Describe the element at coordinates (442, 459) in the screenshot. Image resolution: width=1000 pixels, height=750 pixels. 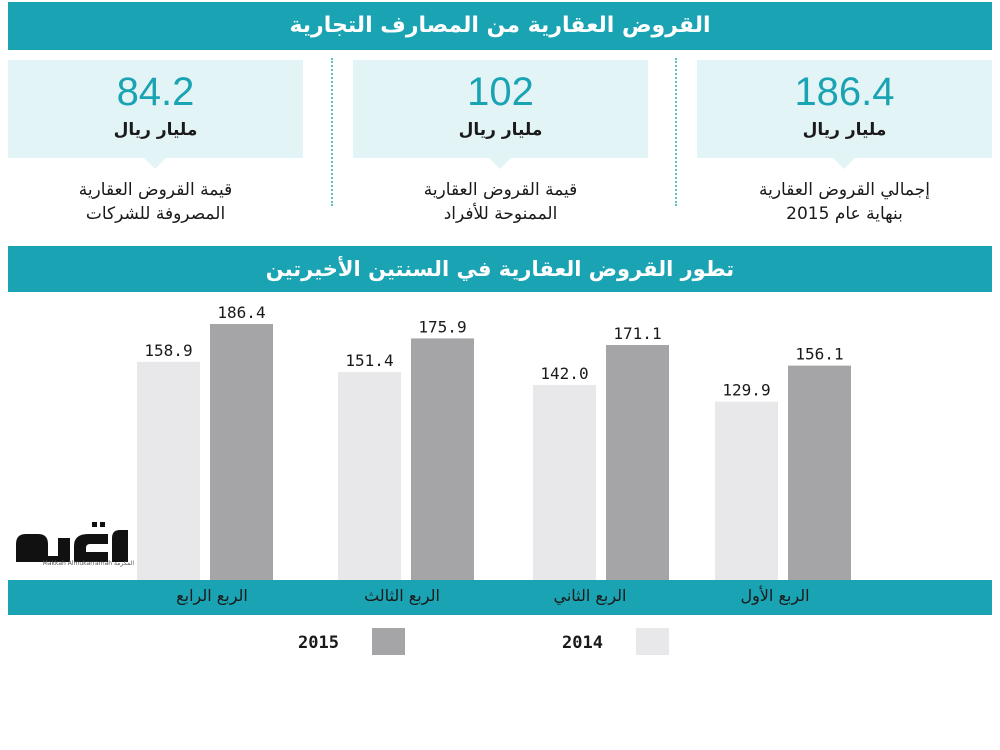
I see `bar-2015-q3` at that location.